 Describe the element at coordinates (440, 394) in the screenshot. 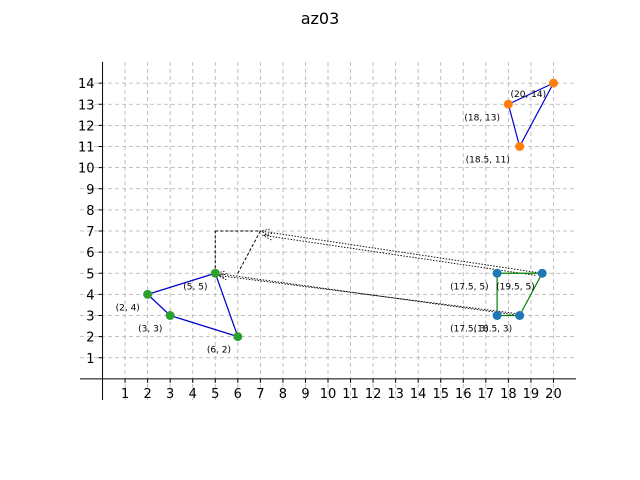

I see `x-tick-label: 15` at that location.